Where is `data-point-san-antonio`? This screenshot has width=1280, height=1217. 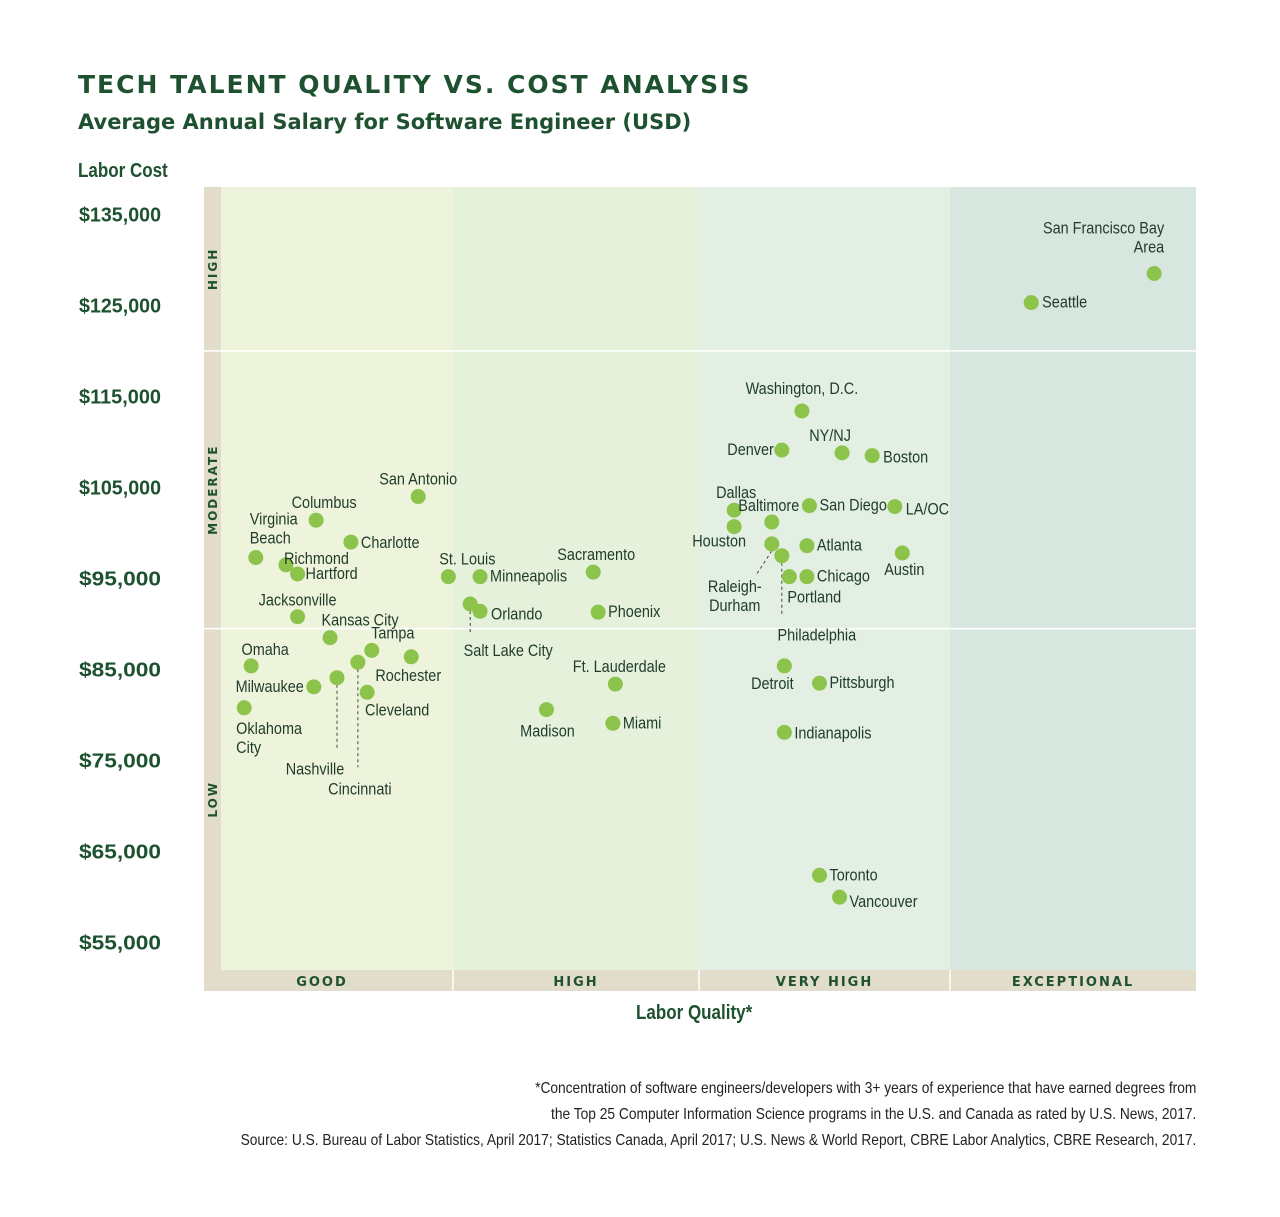
data-point-san-antonio is located at coordinates (418, 497).